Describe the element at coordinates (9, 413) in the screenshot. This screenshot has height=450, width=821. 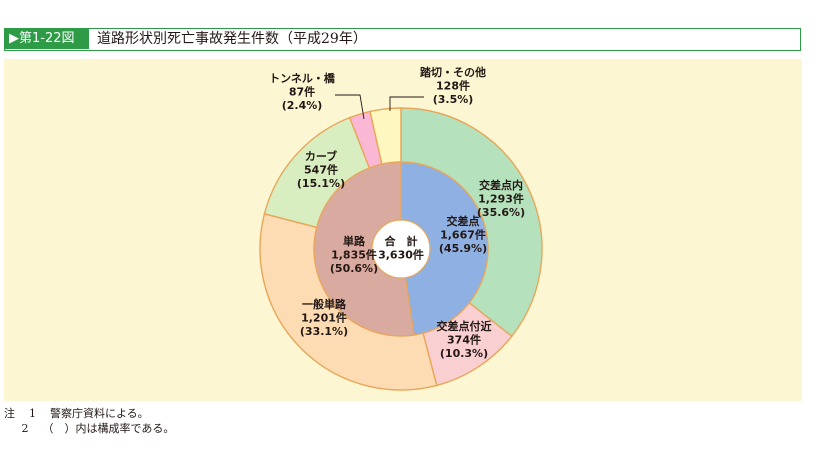
I see `note-prefix: 注` at that location.